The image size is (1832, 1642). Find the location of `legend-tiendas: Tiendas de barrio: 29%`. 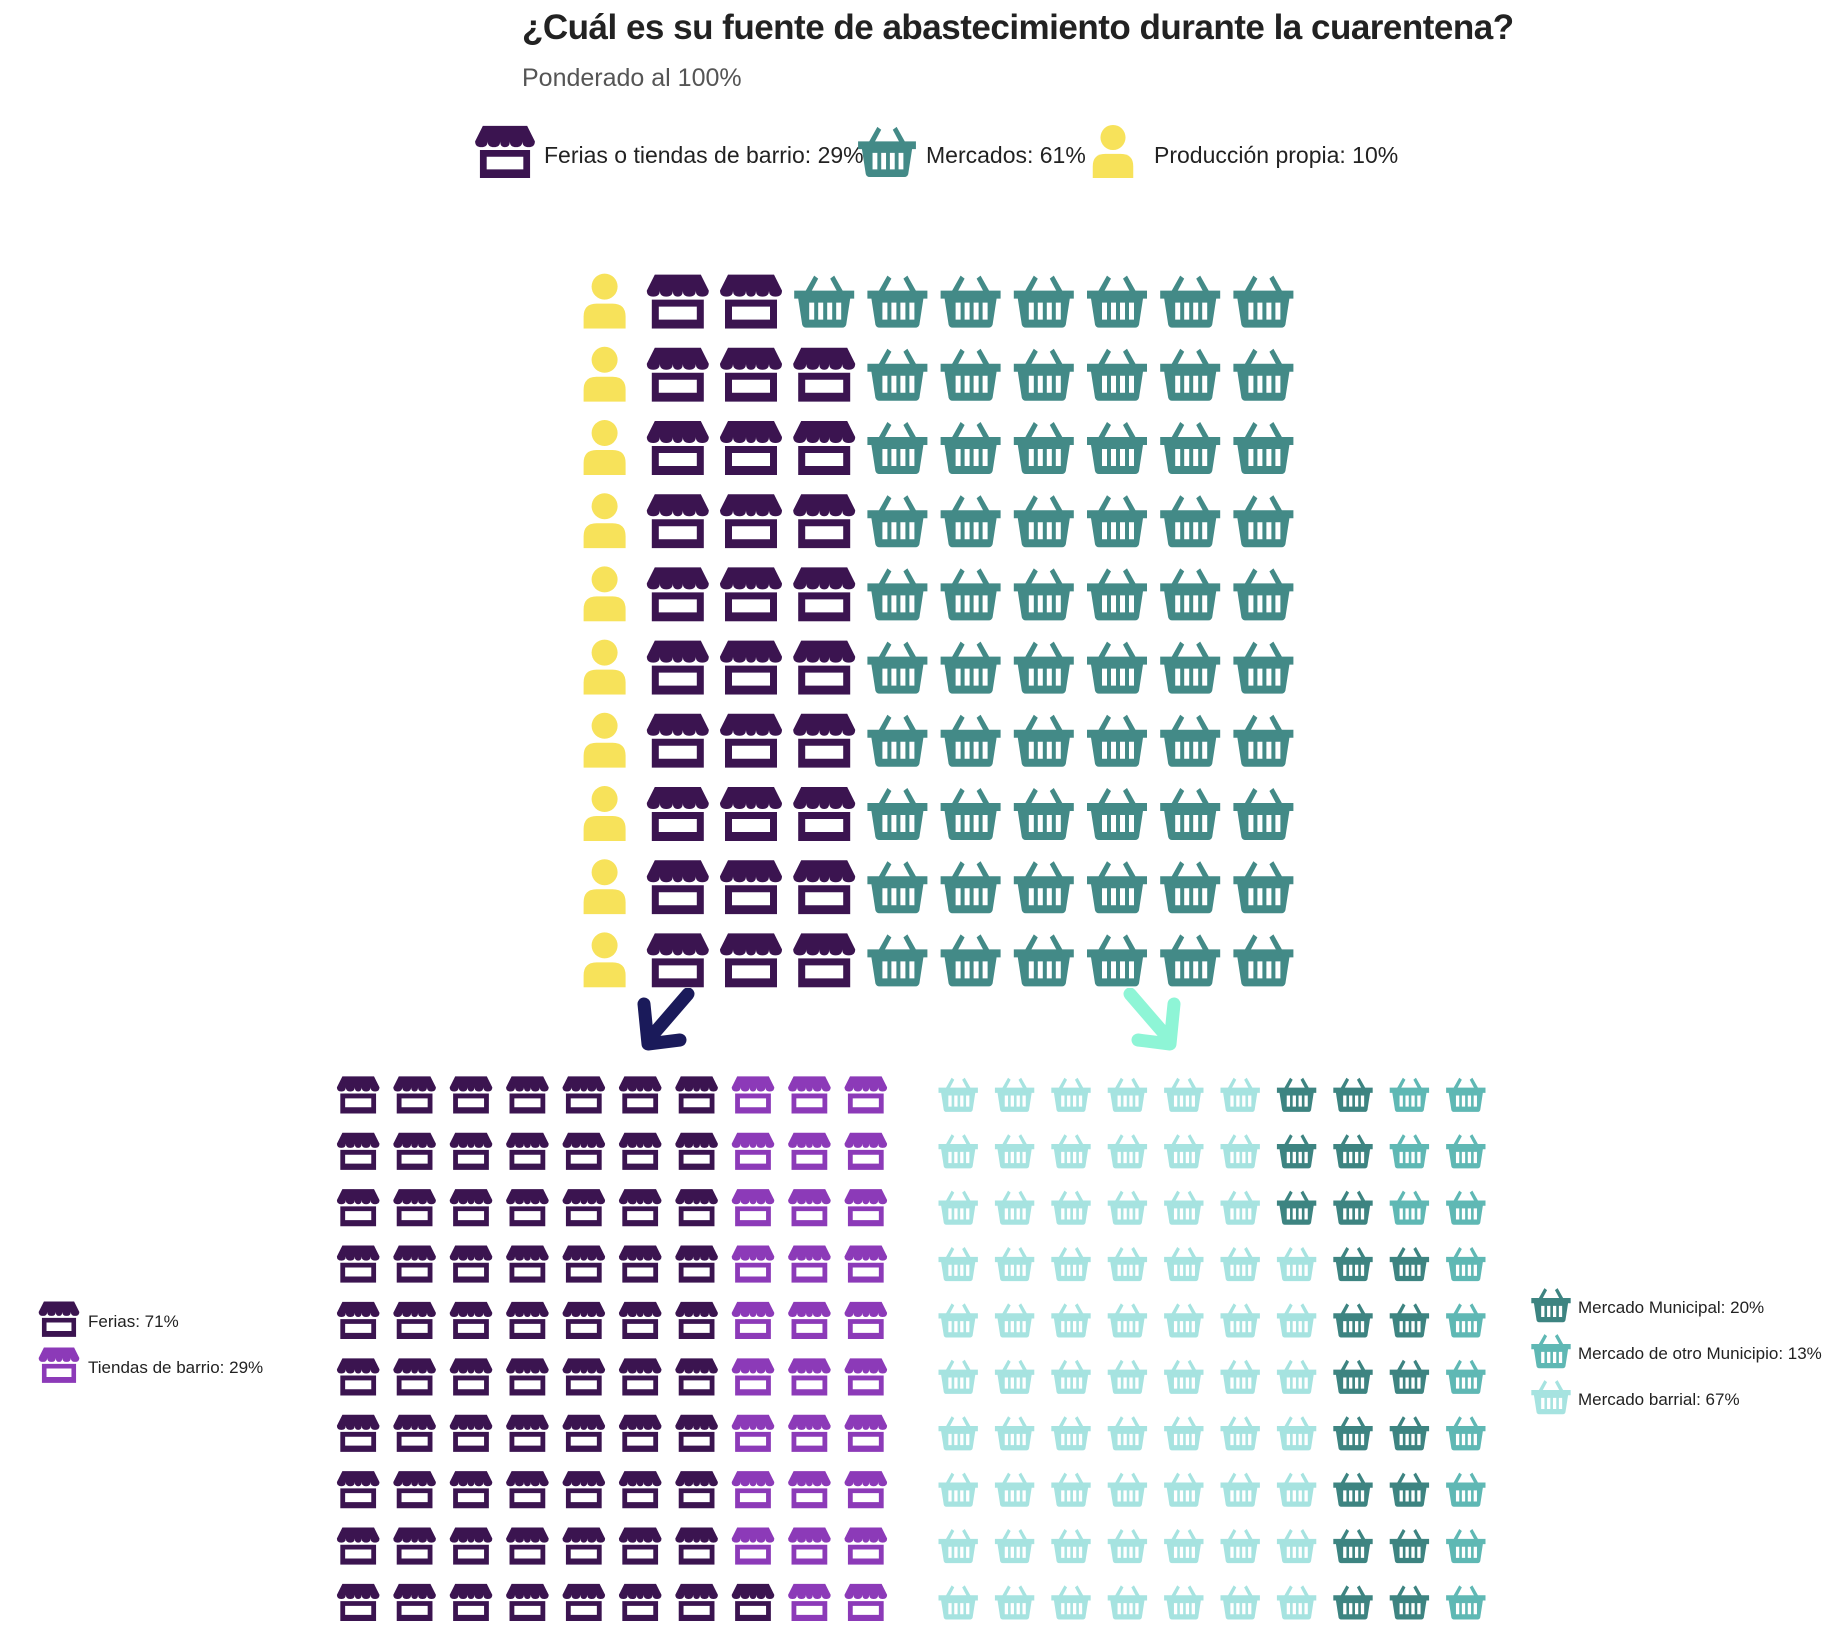

legend-tiendas: Tiendas de barrio: 29% is located at coordinates (158, 1366).